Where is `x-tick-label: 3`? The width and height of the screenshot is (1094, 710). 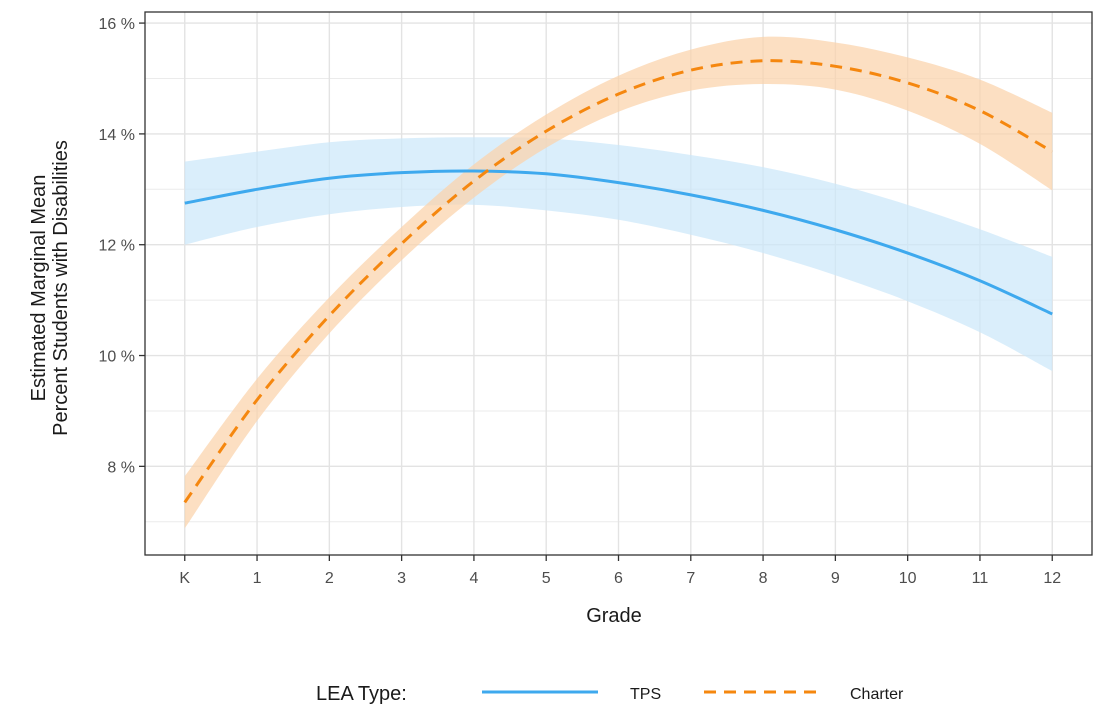 x-tick-label: 3 is located at coordinates (401, 578).